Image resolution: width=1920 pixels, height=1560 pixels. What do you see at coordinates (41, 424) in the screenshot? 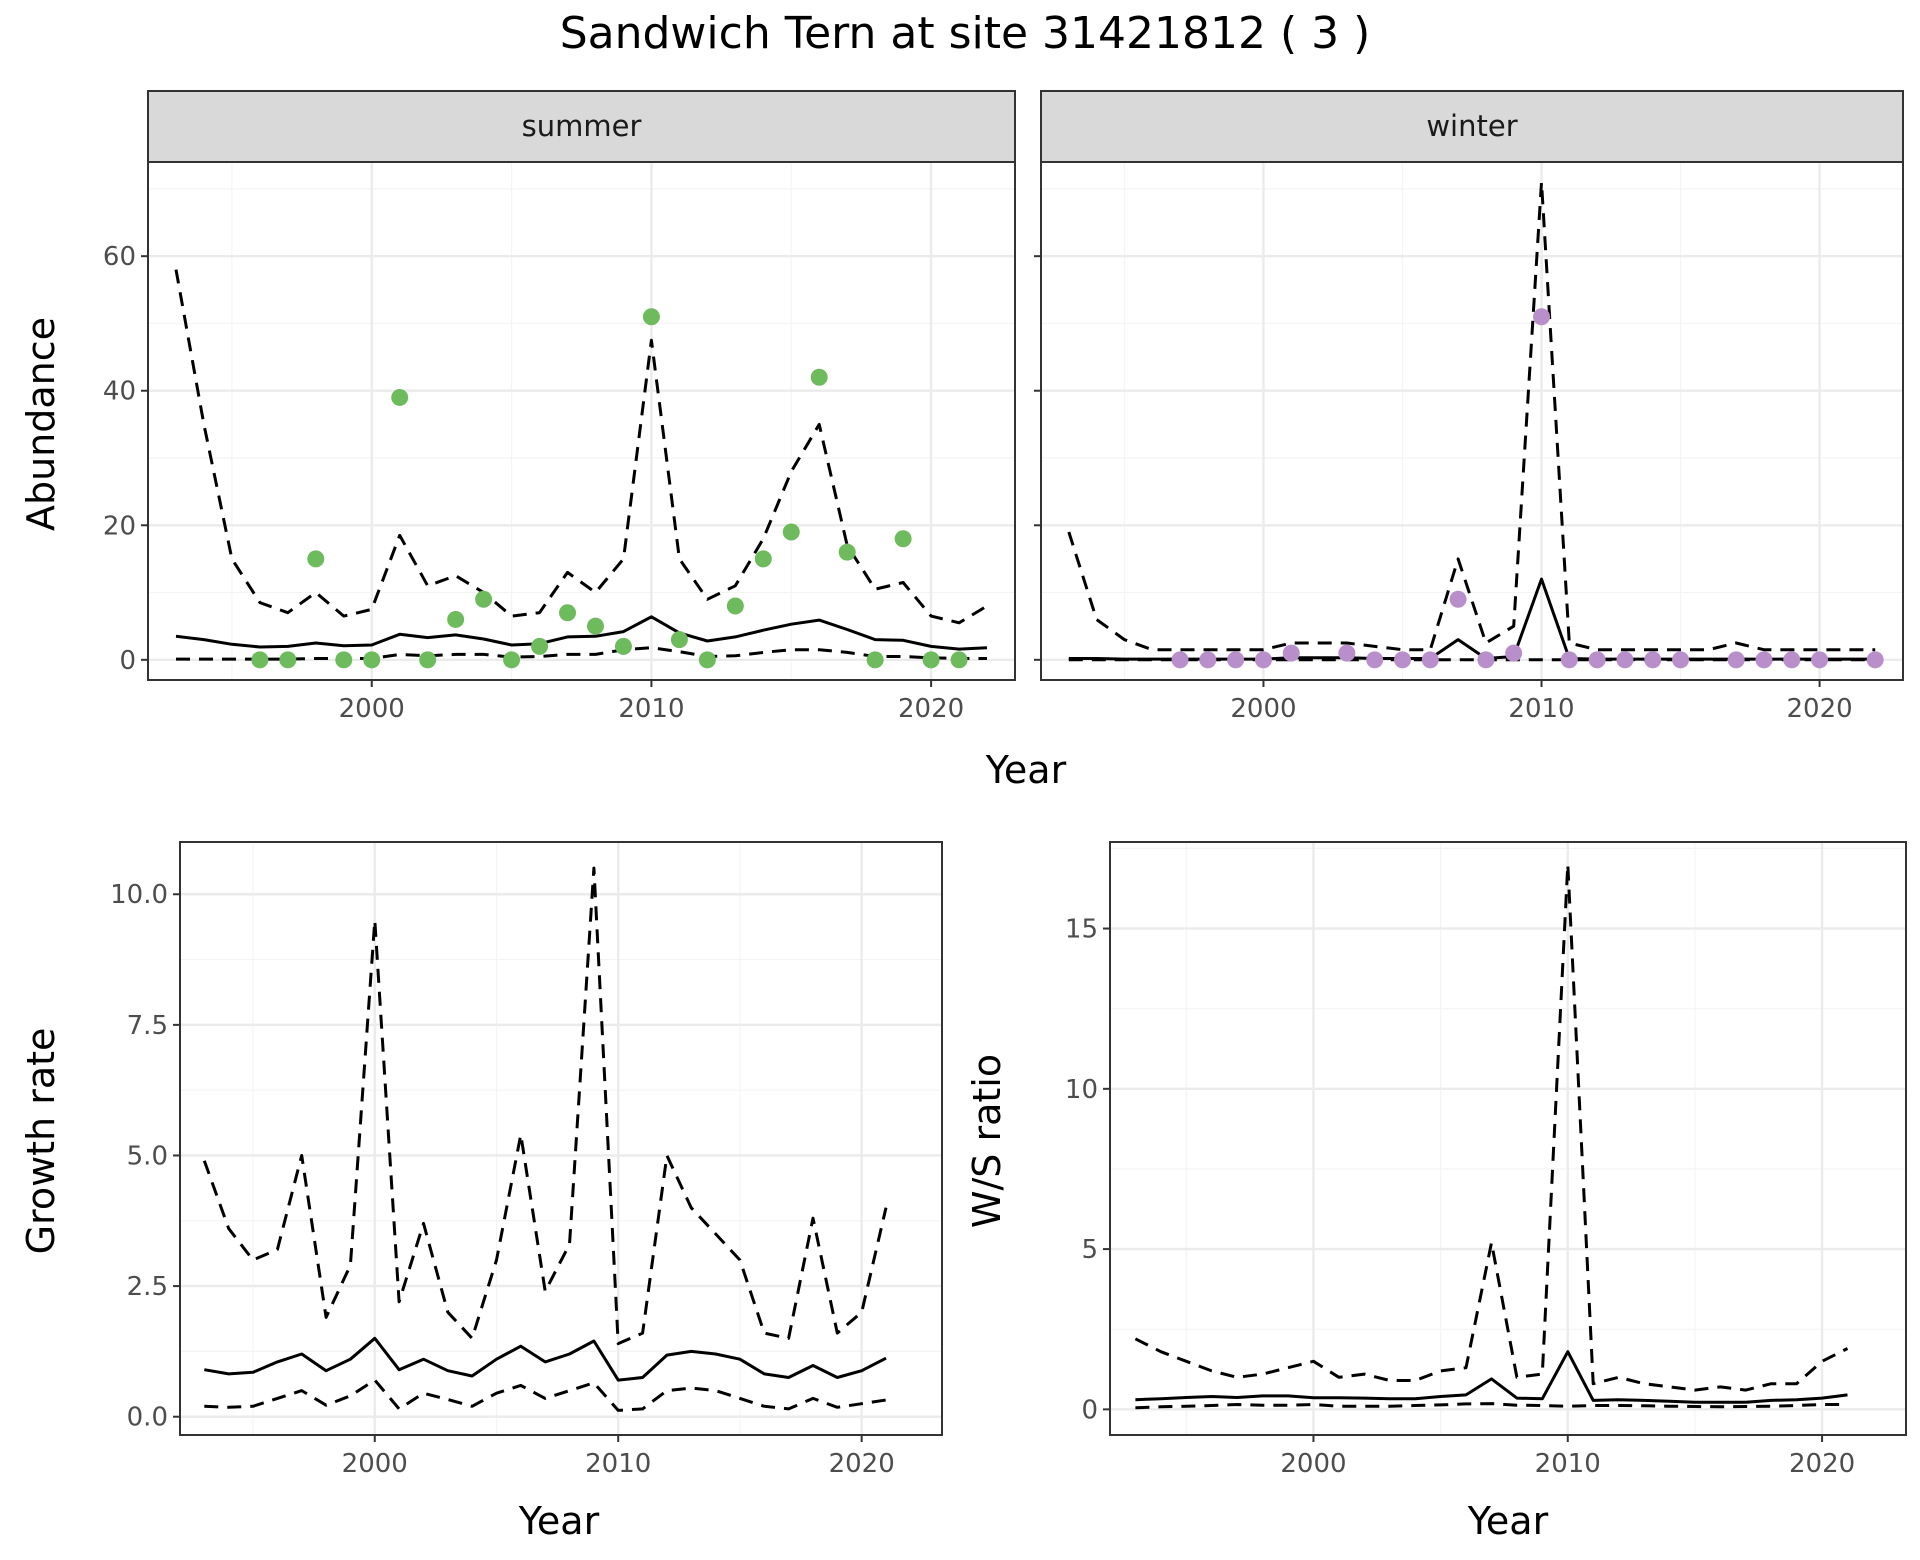
I see `abundance-y-axis-title: Abundance` at bounding box center [41, 424].